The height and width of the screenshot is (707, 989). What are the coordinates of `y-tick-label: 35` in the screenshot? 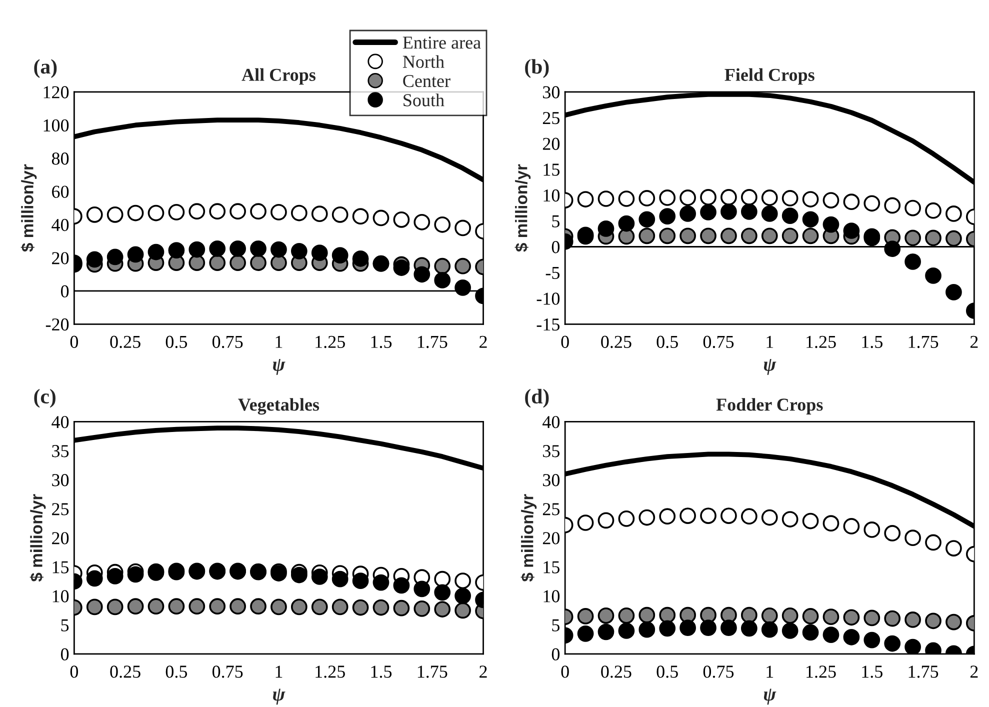 It's located at (551, 451).